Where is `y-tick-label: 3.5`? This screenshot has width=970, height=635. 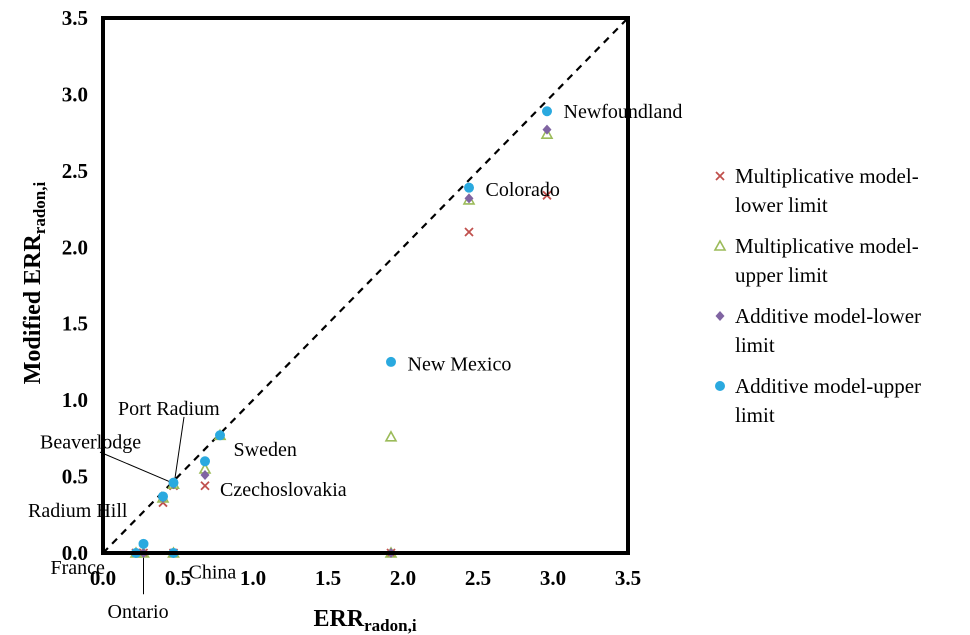
y-tick-label: 3.5 is located at coordinates (75, 18).